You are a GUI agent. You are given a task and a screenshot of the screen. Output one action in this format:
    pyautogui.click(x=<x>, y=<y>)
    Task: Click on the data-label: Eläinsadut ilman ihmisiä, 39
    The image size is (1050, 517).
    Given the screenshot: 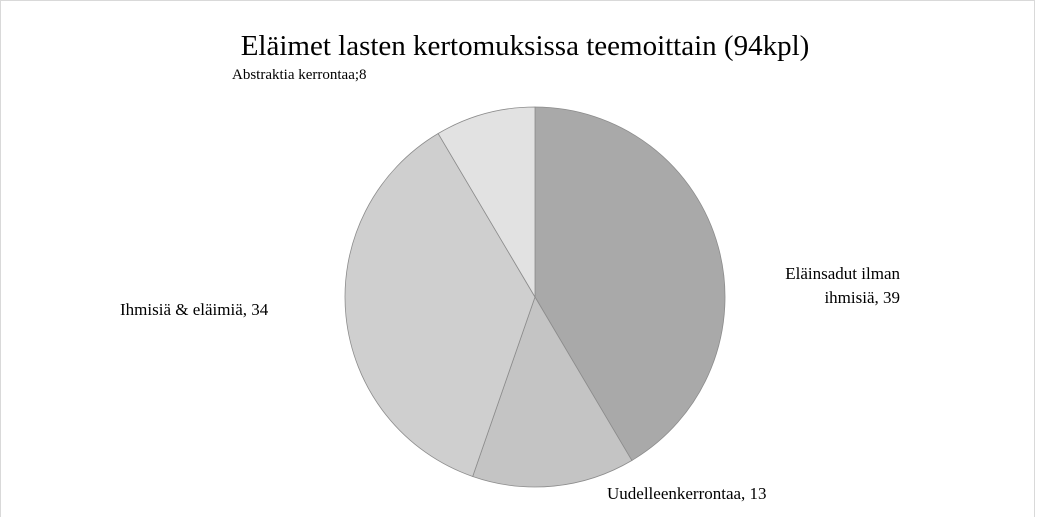 What is the action you would take?
    pyautogui.click(x=842, y=285)
    